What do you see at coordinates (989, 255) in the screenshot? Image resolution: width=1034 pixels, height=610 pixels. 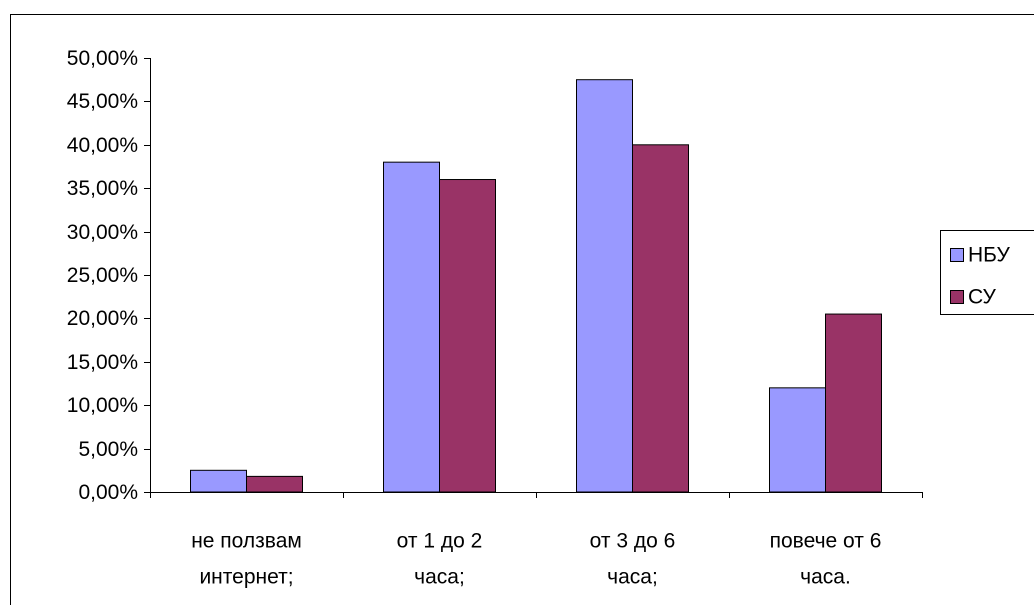 I see `legend-label: НБУ` at bounding box center [989, 255].